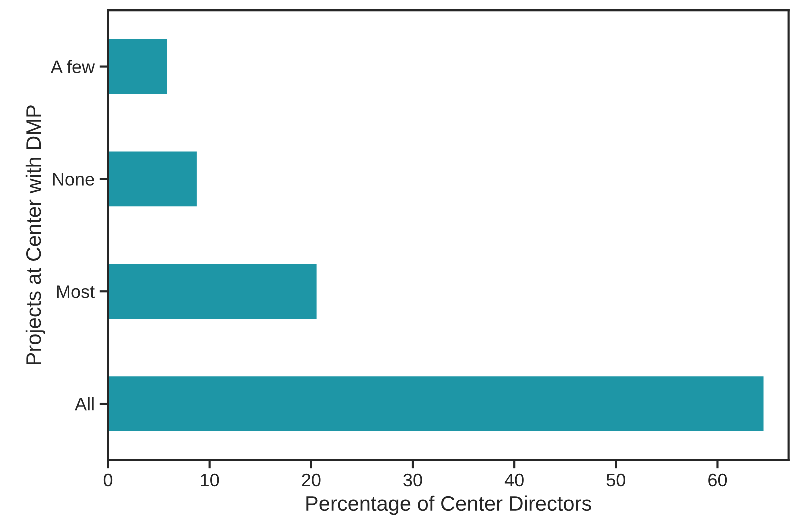 This screenshot has height=529, width=796. Describe the element at coordinates (514, 480) in the screenshot. I see `x-tick-label: 40` at that location.